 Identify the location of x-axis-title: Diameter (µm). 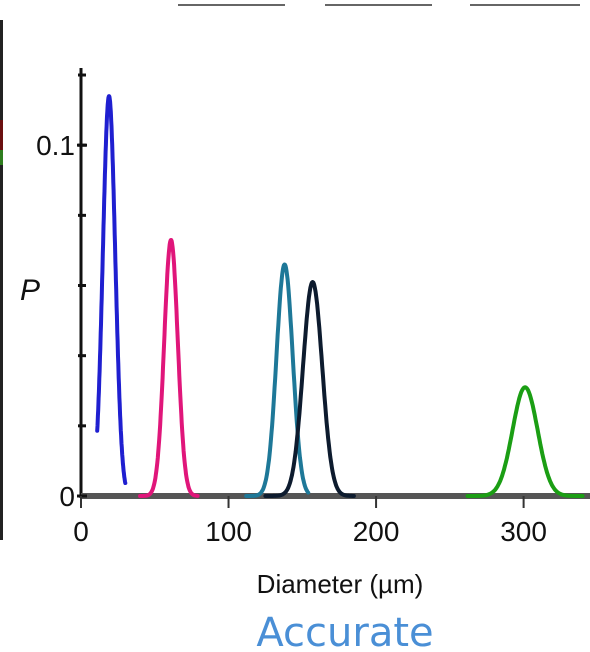
(340, 584).